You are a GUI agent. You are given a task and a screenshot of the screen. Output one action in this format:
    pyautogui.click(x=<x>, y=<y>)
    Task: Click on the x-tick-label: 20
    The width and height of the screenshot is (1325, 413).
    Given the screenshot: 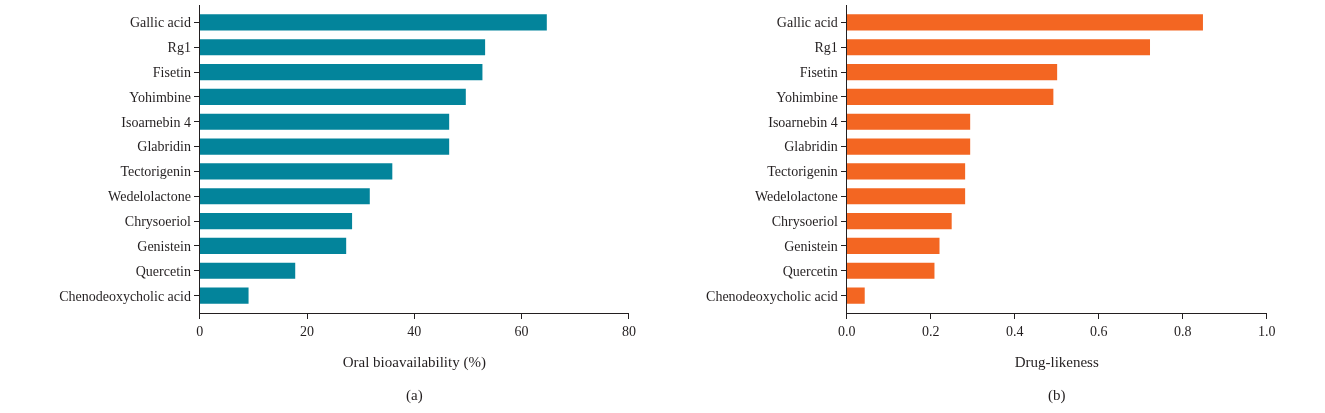 What is the action you would take?
    pyautogui.click(x=307, y=331)
    